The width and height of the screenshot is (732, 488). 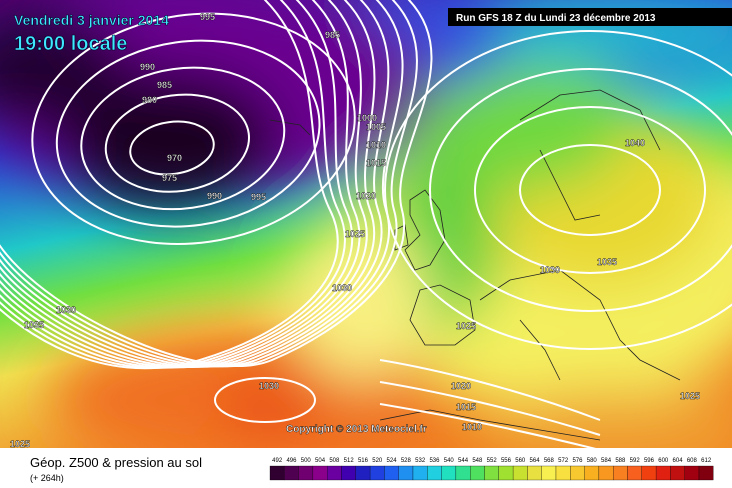 I want to click on isobar-label: 1040, so click(x=635, y=143).